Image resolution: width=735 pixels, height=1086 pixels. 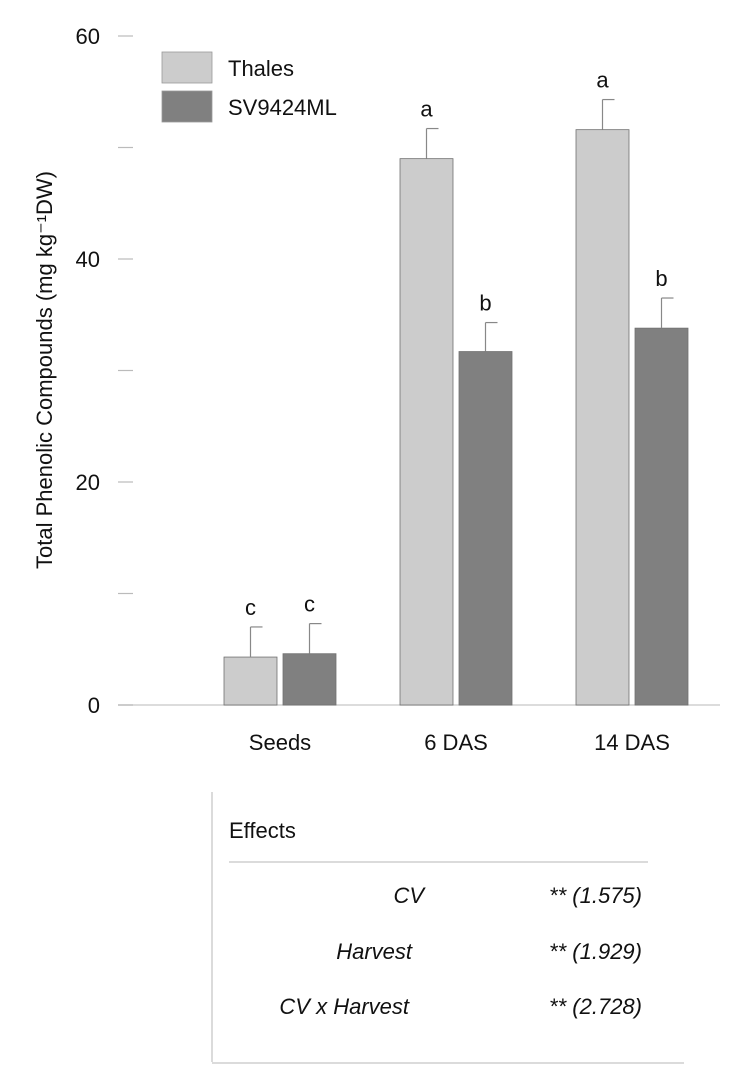 What do you see at coordinates (456, 742) in the screenshot?
I see `x-tick-label: 6 DAS` at bounding box center [456, 742].